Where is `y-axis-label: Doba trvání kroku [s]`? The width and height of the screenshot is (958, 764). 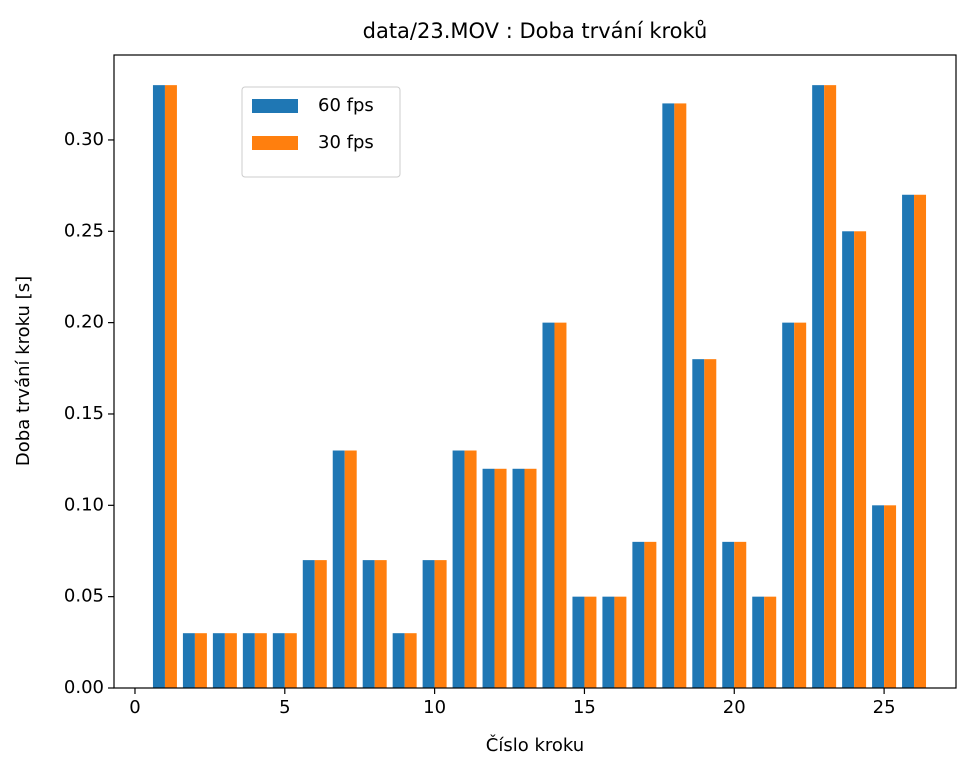 y-axis-label: Doba trvání kroku [s] is located at coordinates (23, 371).